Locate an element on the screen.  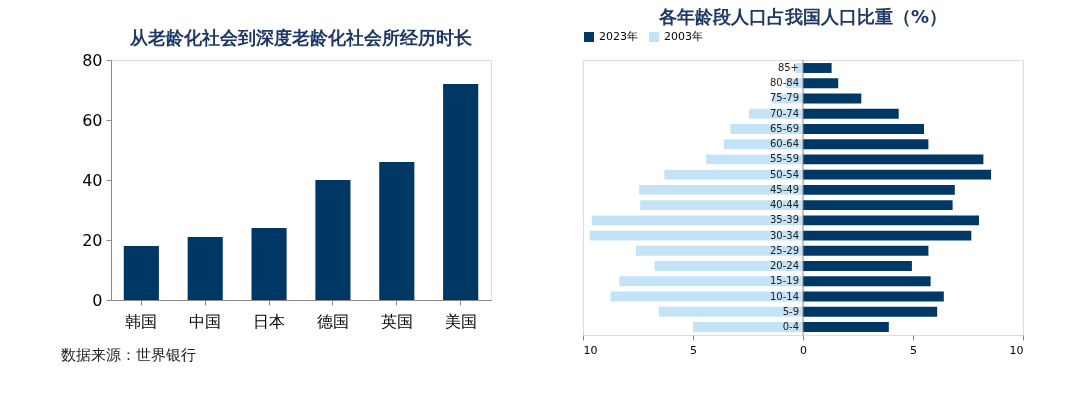
y-tick-label: 0-4 is located at coordinates (790, 326).